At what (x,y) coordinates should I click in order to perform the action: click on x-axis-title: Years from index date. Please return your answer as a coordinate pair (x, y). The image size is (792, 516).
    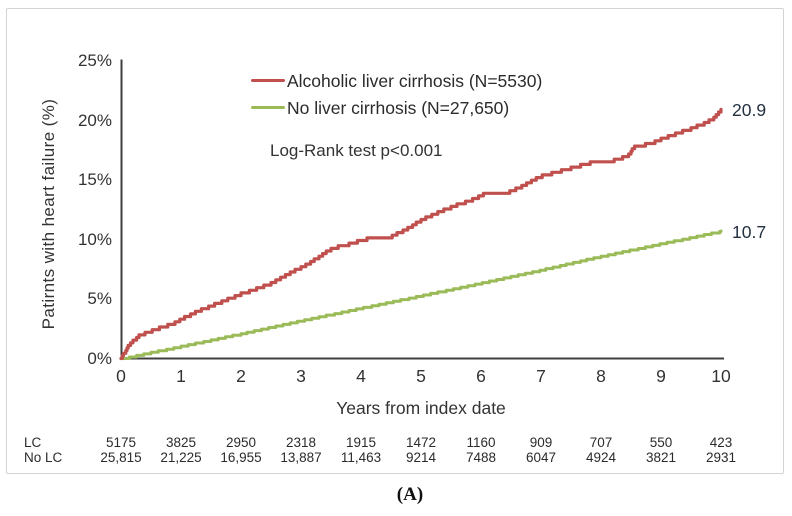
    Looking at the image, I should click on (421, 408).